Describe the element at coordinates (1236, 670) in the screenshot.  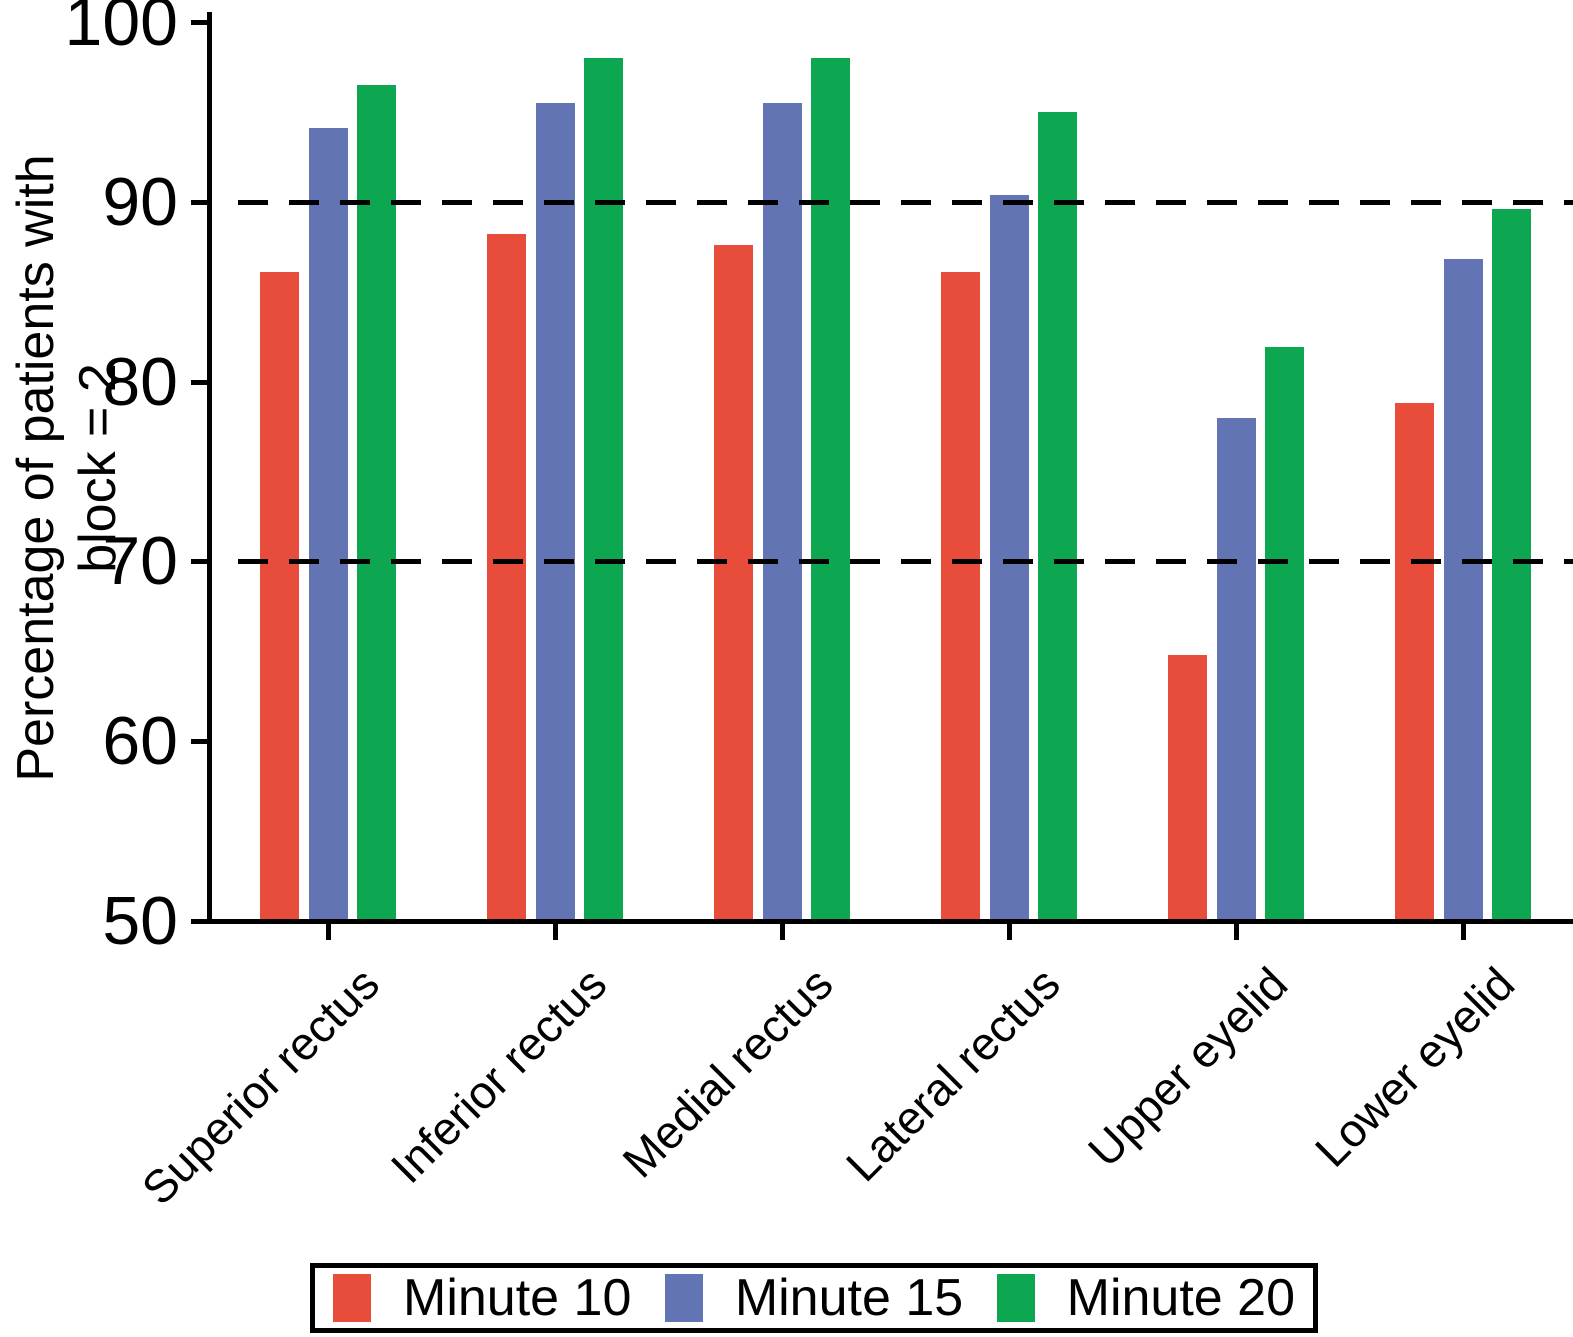
I see `bar-minute-15-upper-eyelid` at that location.